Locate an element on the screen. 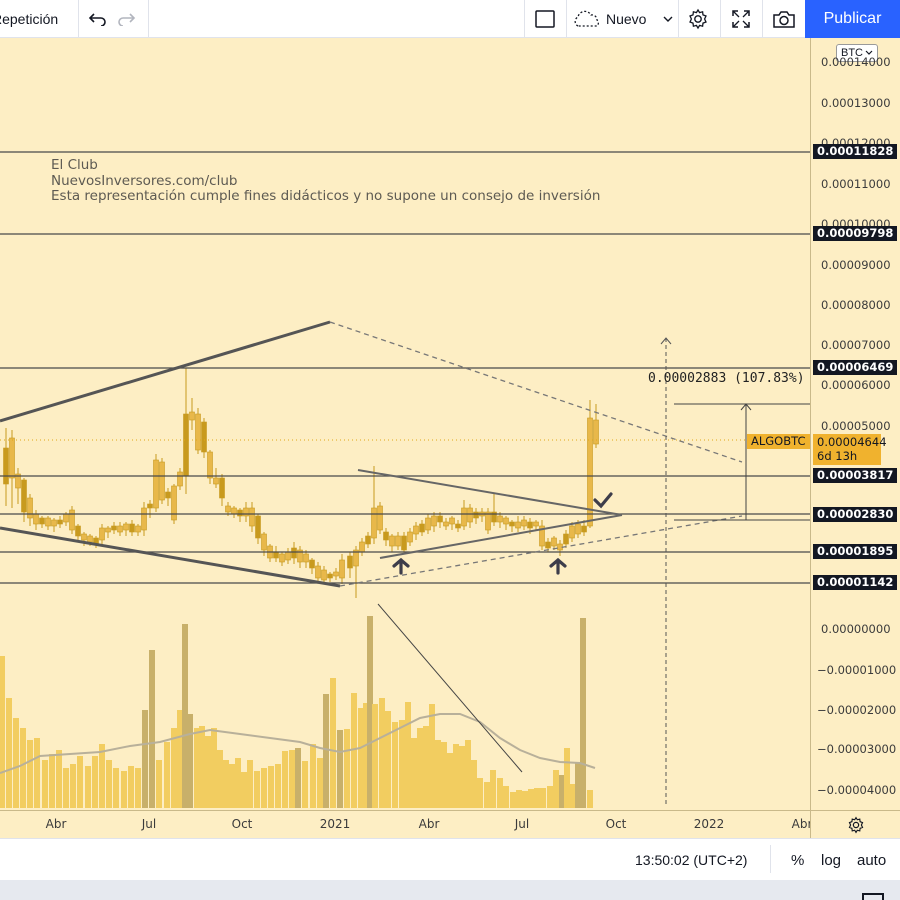 The width and height of the screenshot is (900, 900). currency-button: BTC is located at coordinates (857, 53).